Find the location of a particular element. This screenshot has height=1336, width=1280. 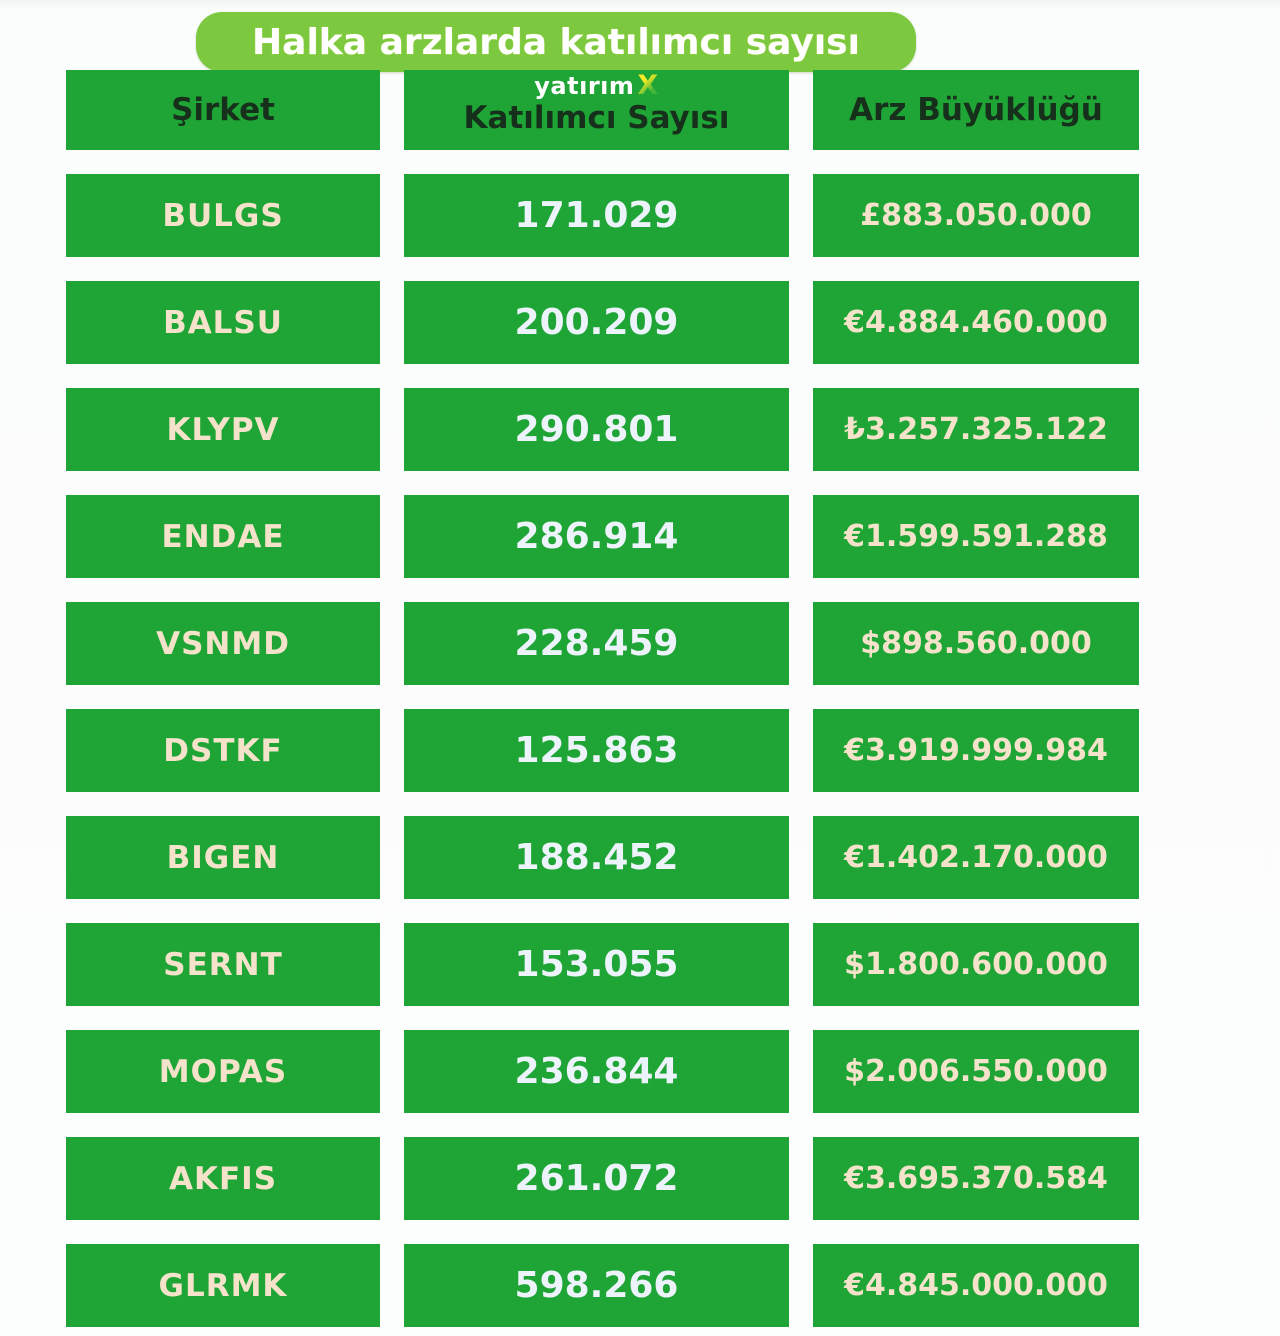

participants-cell: 171.029 is located at coordinates (596, 215).